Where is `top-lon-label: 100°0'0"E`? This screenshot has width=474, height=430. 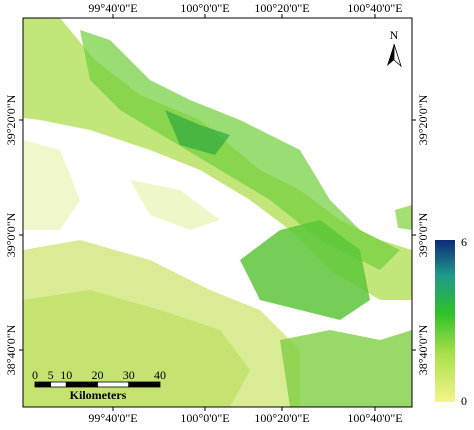
top-lon-label: 100°0'0"E is located at coordinates (204, 8).